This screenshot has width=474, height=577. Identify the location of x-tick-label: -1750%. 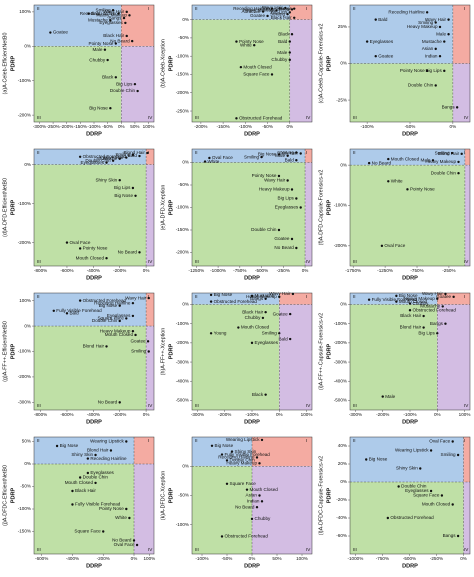
(353, 270).